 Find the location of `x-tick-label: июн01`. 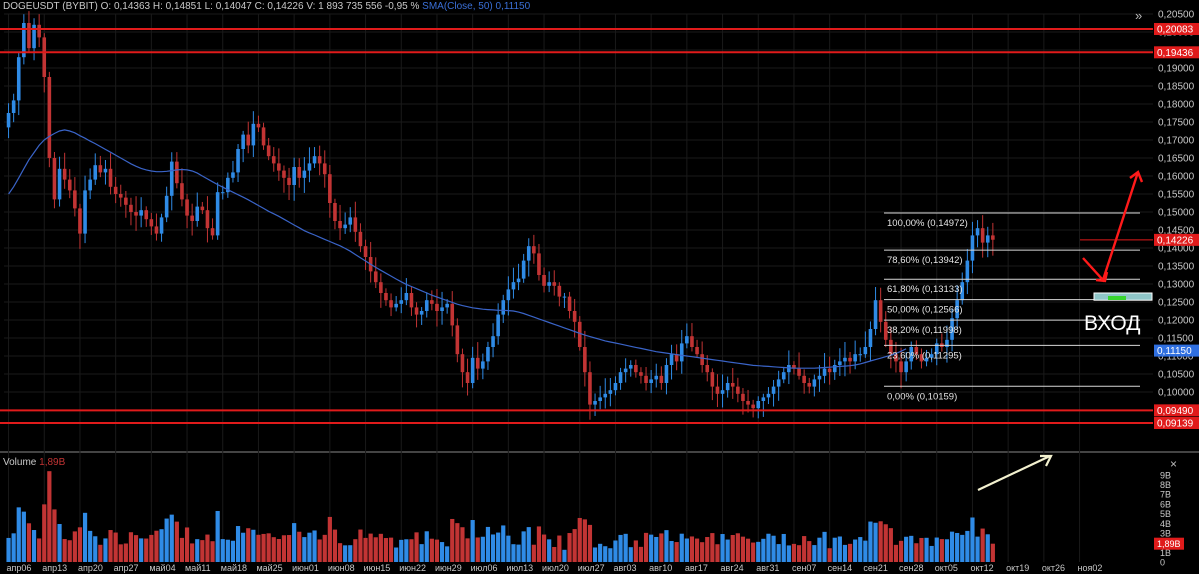

x-tick-label: июн01 is located at coordinates (305, 568).